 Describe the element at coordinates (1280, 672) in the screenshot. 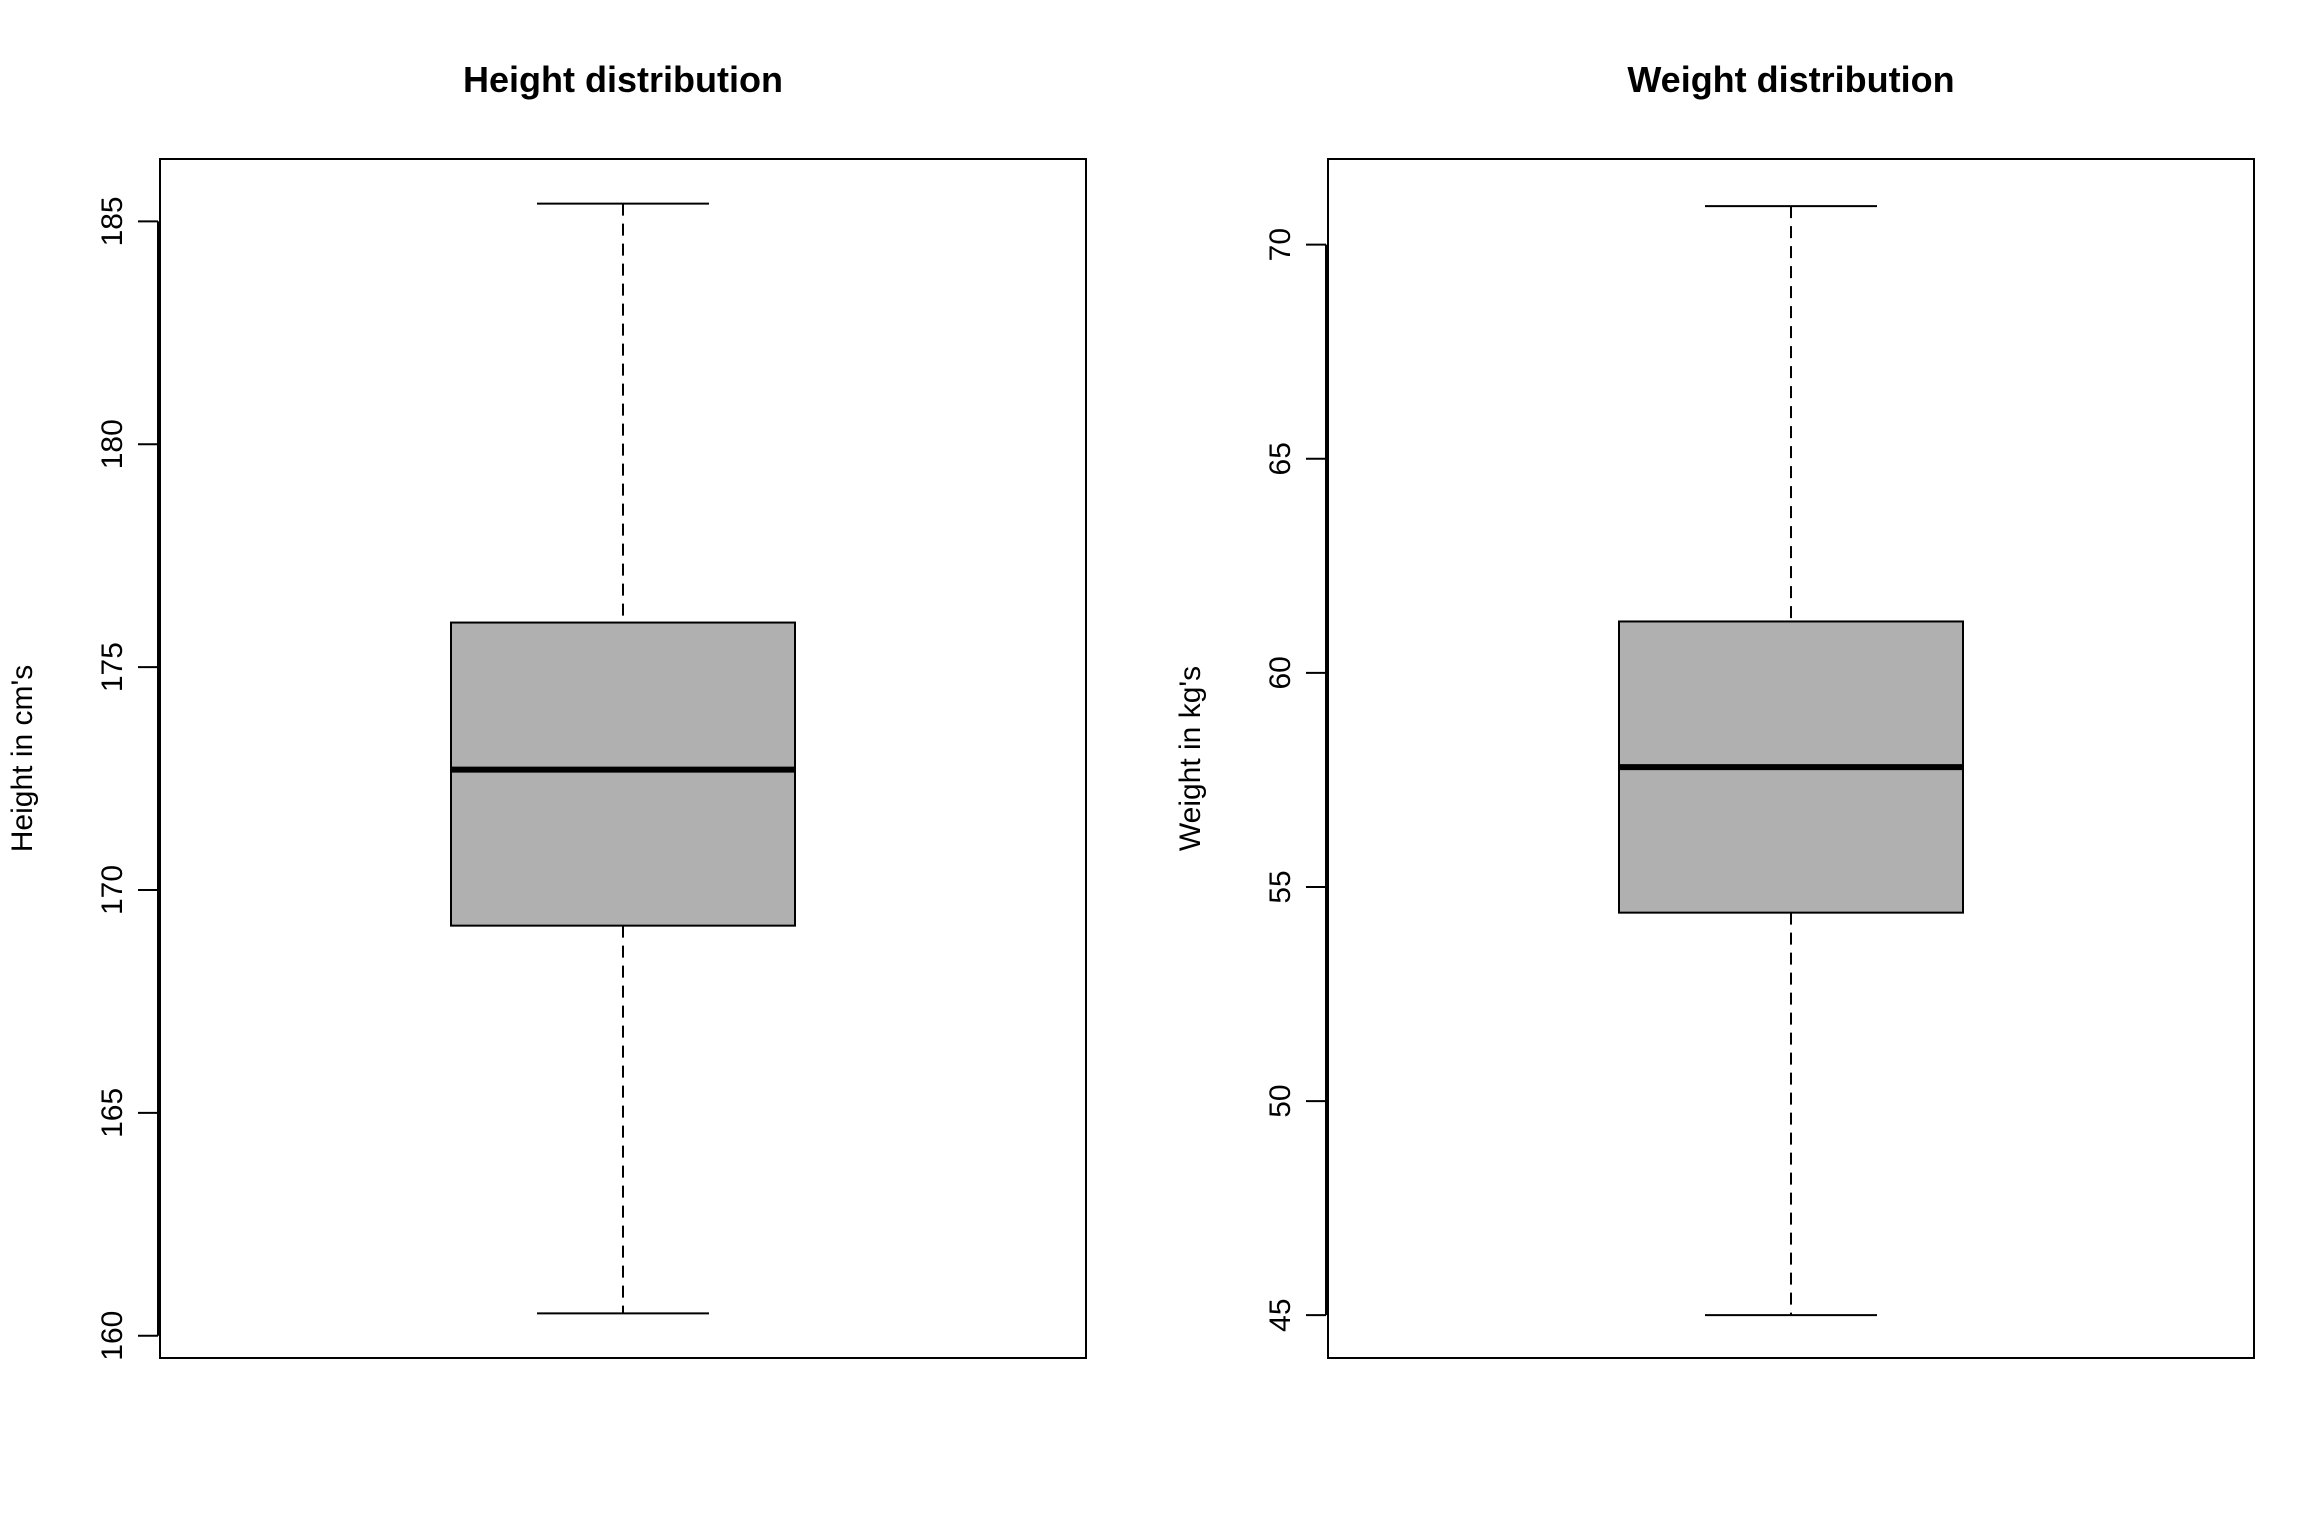

I see `y-tick-label: 60` at that location.